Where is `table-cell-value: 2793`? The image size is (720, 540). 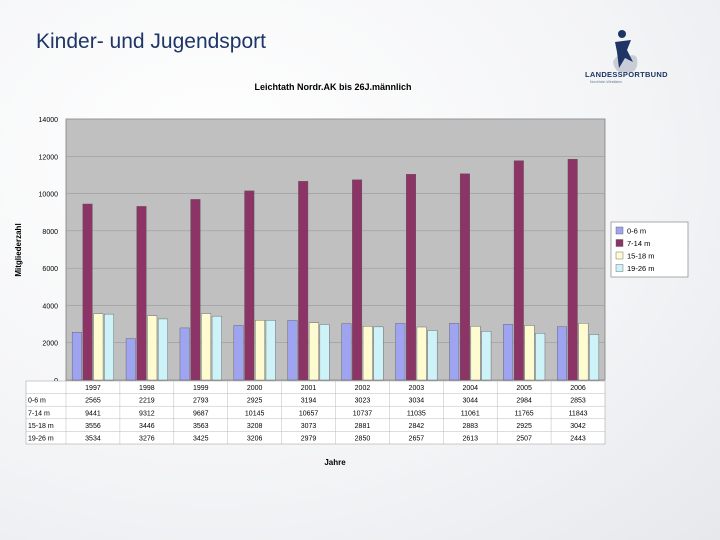
table-cell-value: 2793 is located at coordinates (201, 401).